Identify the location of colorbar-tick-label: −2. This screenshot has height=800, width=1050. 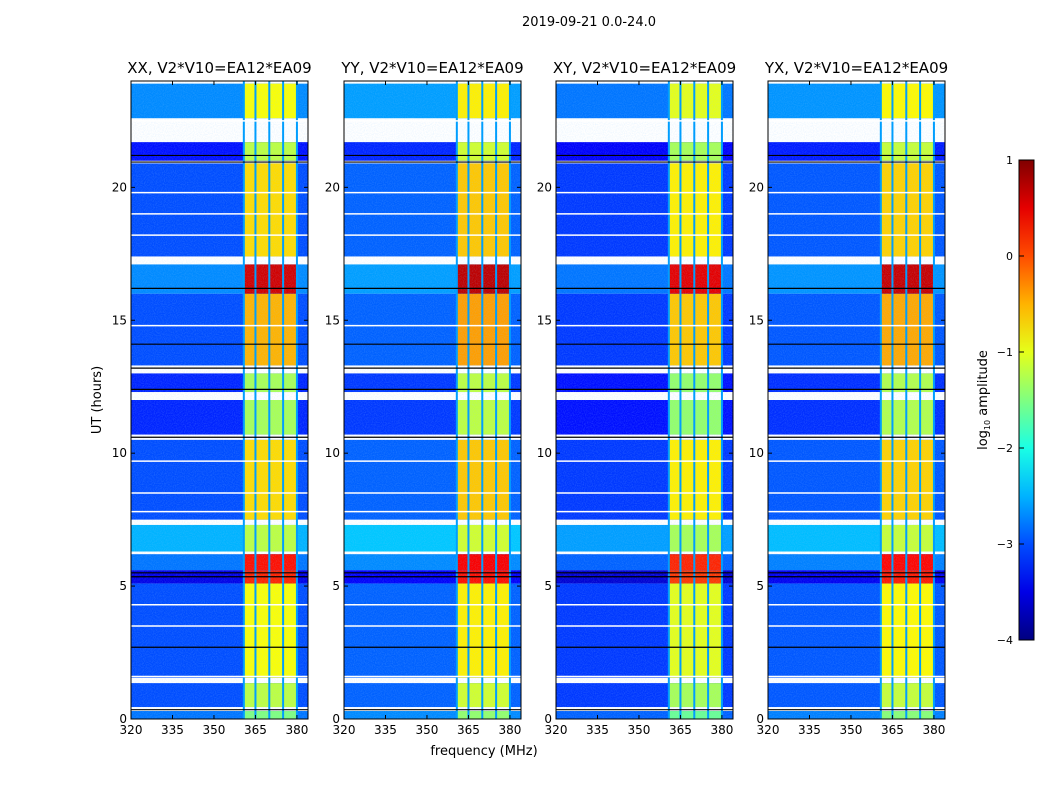
(1005, 448).